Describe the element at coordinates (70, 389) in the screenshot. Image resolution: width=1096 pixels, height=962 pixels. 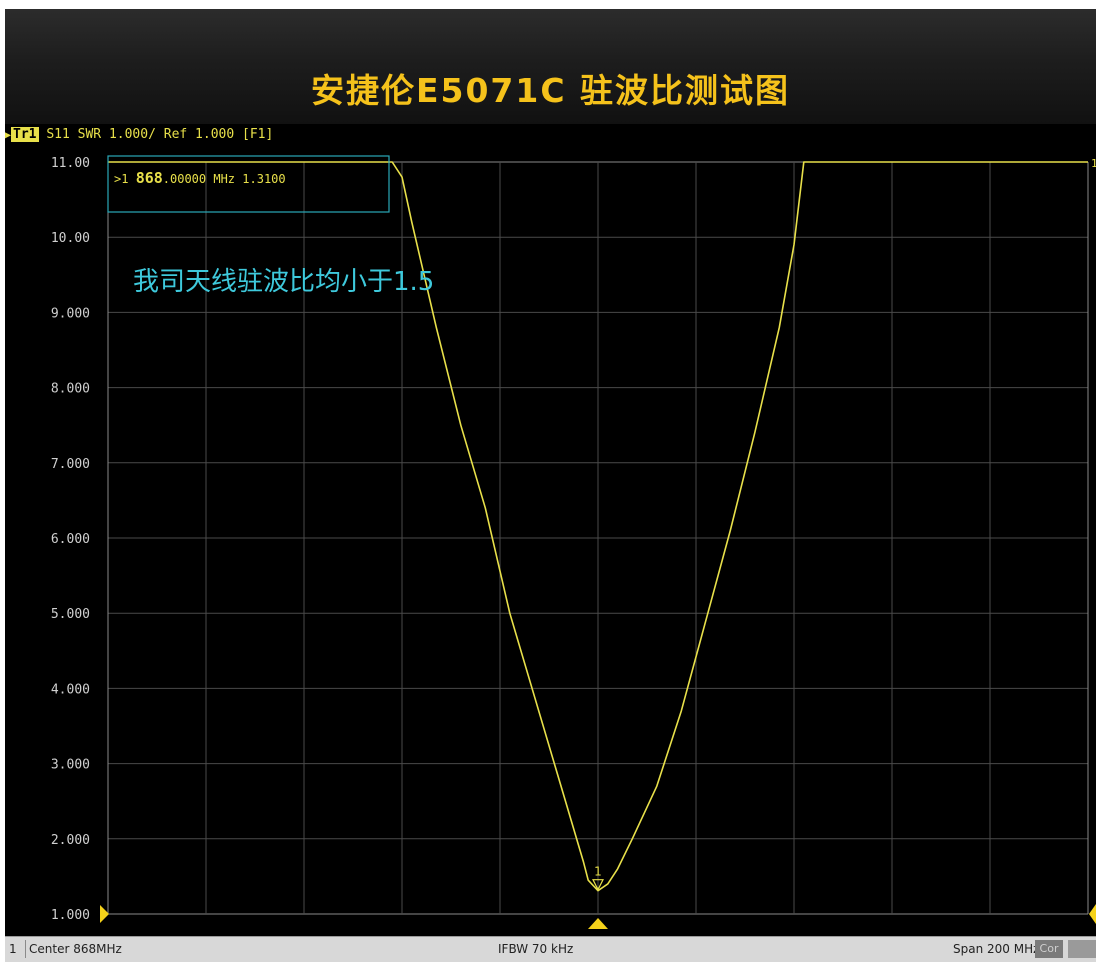
I see `y-tick-label: 8.000` at that location.